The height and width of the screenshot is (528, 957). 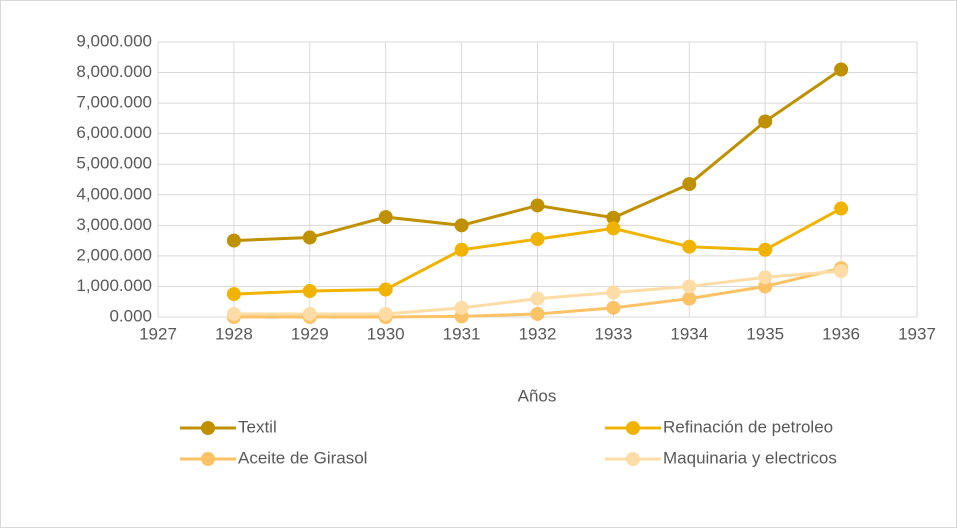 What do you see at coordinates (114, 71) in the screenshot?
I see `y-tick-label: 8,000.000` at bounding box center [114, 71].